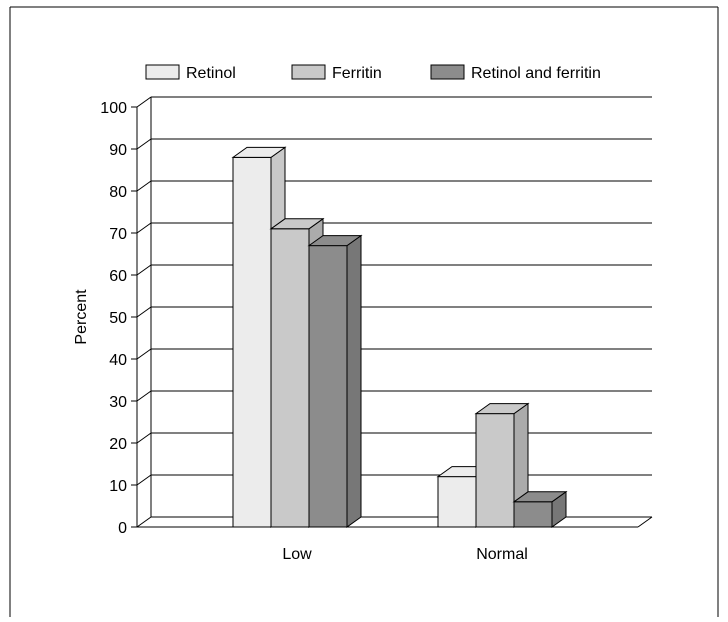 Image resolution: width=728 pixels, height=622 pixels. I want to click on bar-side-face, so click(354, 381).